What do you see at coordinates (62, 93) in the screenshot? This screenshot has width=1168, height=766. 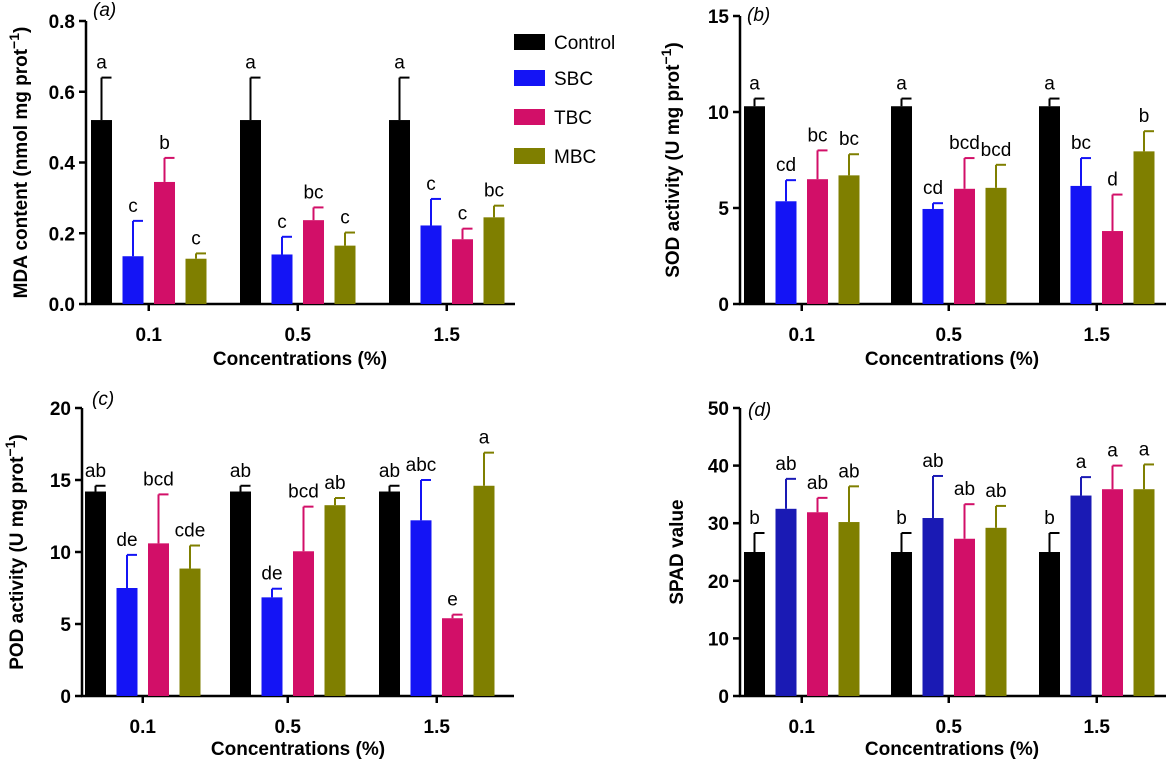 I see `y-tick-label: 0.6` at bounding box center [62, 93].